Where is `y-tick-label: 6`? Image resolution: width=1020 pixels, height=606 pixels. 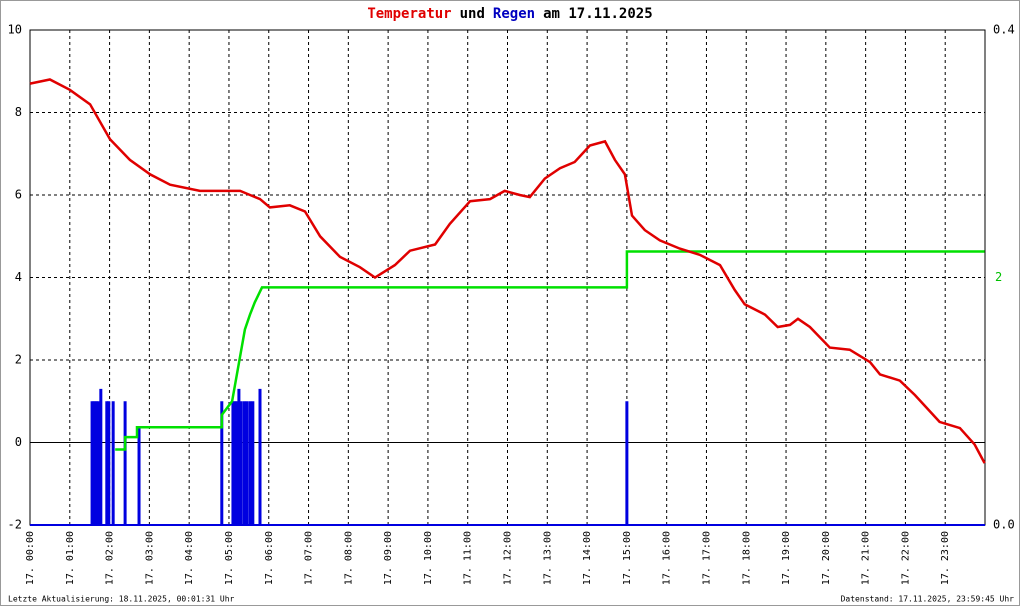 y-tick-label: 6 is located at coordinates (18, 195).